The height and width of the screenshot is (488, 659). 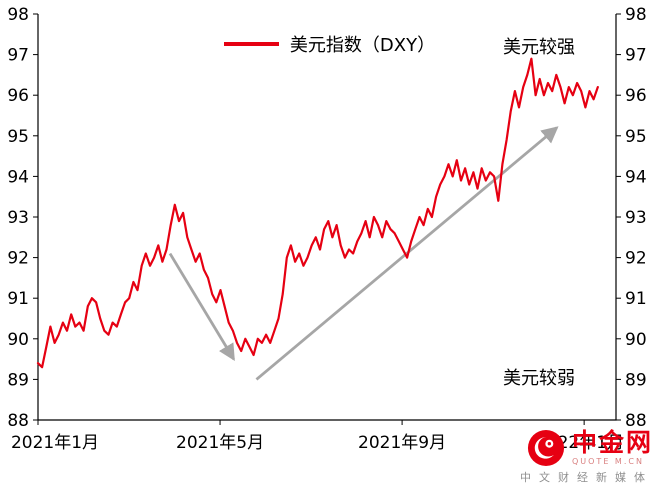 What do you see at coordinates (220, 443) in the screenshot?
I see `svg-text: 2021年5月` at bounding box center [220, 443].